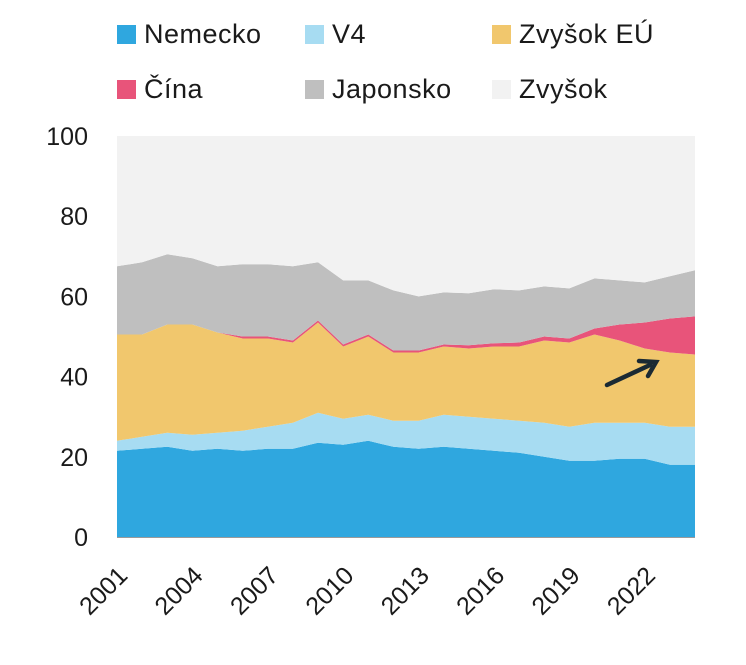 This screenshot has height=665, width=746. What do you see at coordinates (81, 538) in the screenshot?
I see `y-tick-label: 0` at bounding box center [81, 538].